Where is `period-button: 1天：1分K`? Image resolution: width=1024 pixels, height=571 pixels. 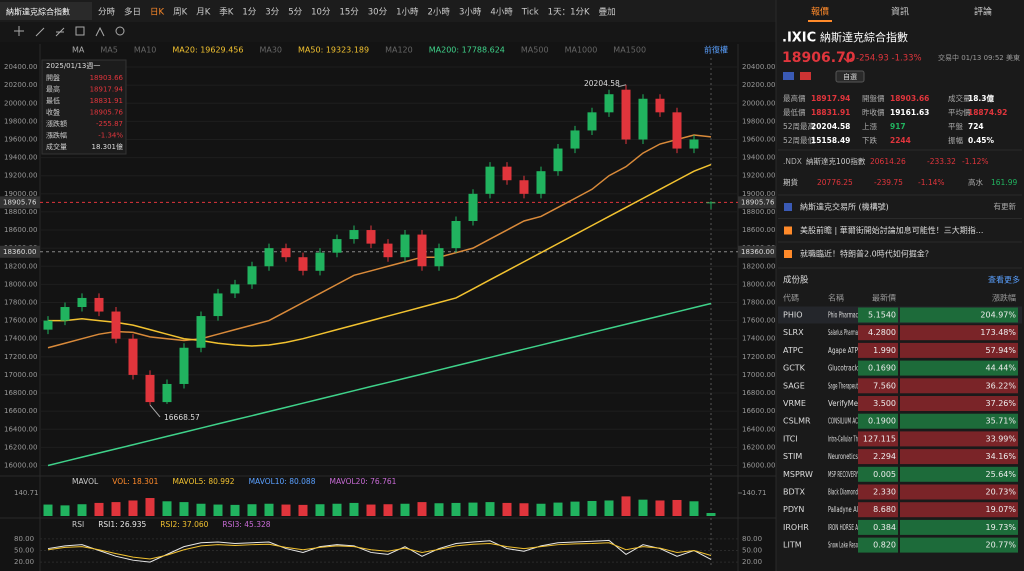 period-button: 1天：1分K is located at coordinates (569, 13).